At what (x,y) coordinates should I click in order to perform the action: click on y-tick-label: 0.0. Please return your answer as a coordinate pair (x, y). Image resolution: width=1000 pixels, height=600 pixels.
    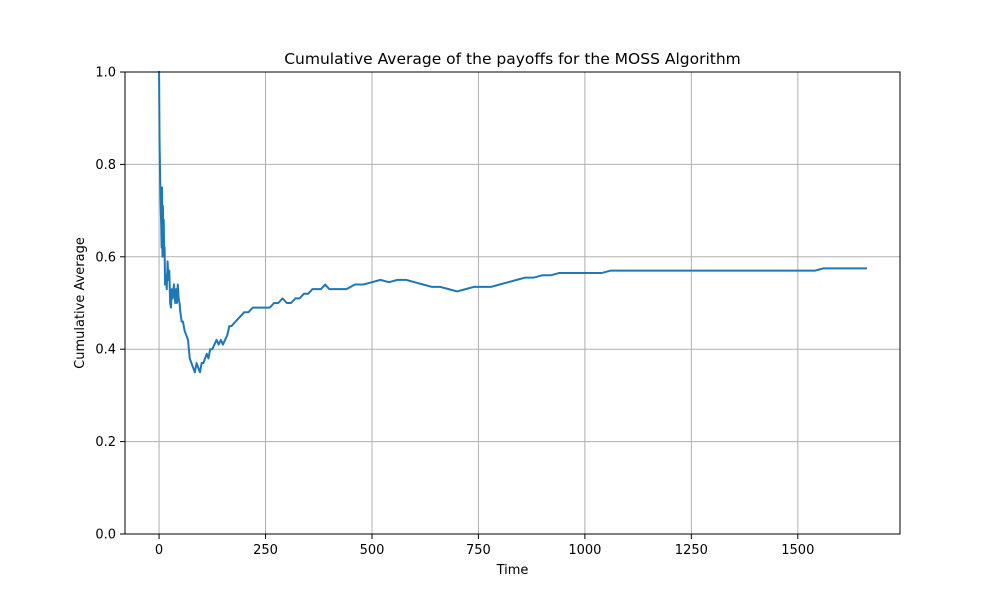
    Looking at the image, I should click on (105, 535).